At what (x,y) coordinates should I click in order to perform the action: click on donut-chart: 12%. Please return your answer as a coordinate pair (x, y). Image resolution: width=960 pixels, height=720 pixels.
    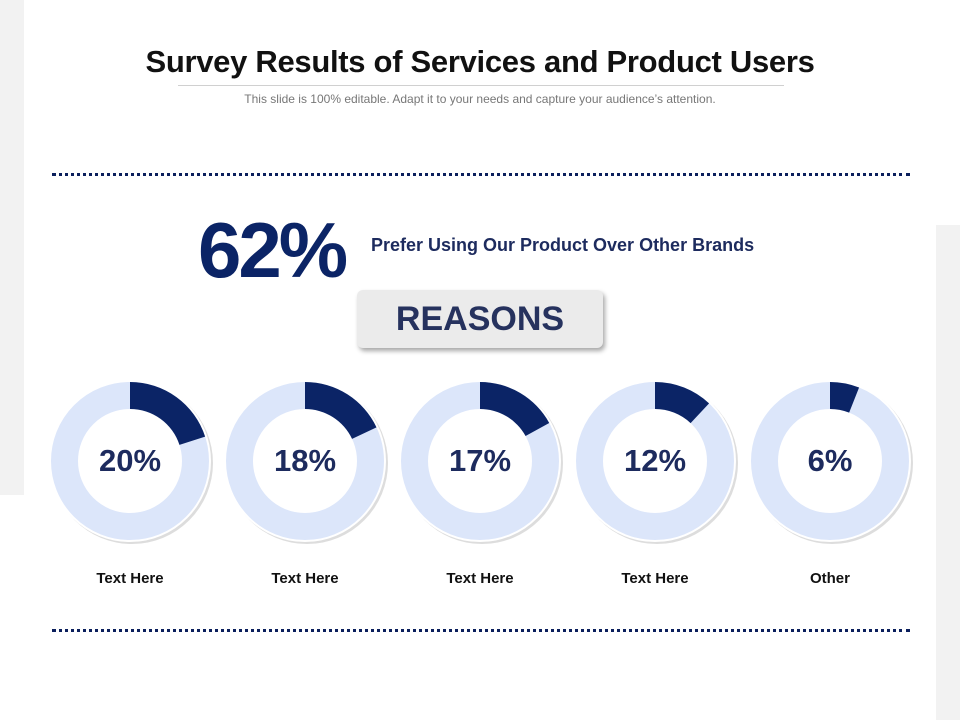
    Looking at the image, I should click on (655, 461).